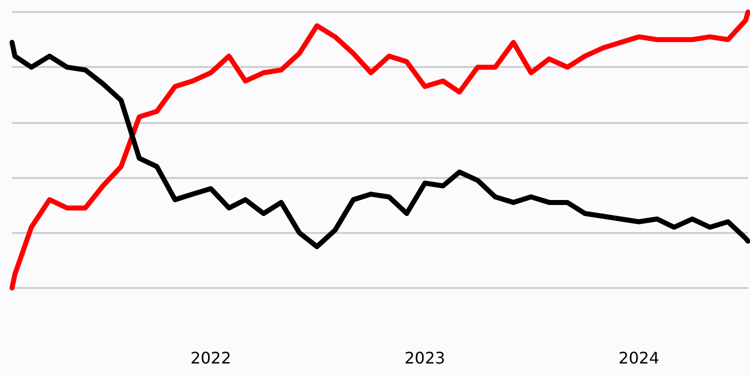  Describe the element at coordinates (211, 358) in the screenshot. I see `x-tick-label: 2022` at that location.